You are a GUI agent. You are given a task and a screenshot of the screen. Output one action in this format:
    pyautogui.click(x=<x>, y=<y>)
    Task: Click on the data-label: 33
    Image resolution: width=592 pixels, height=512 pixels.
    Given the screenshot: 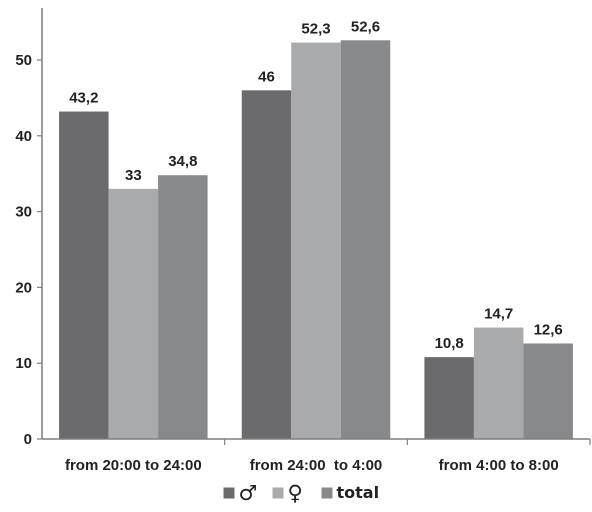 What is the action you would take?
    pyautogui.click(x=133, y=175)
    